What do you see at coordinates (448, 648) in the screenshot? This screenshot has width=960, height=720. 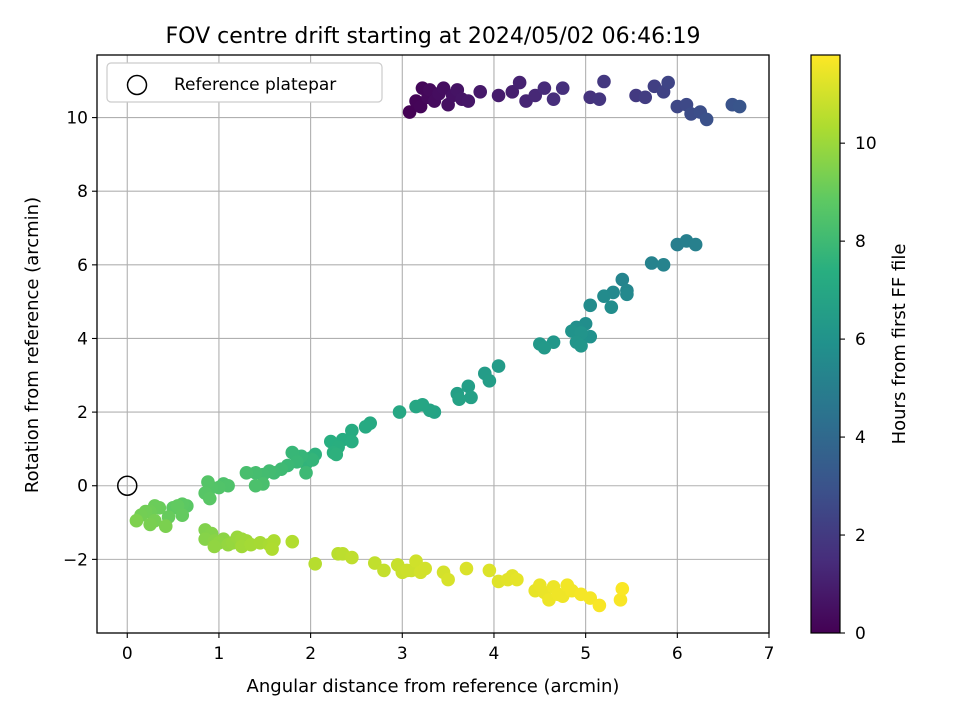 I see `x-axis-ticks: 0 1 2 3 4 5 6 7` at bounding box center [448, 648].